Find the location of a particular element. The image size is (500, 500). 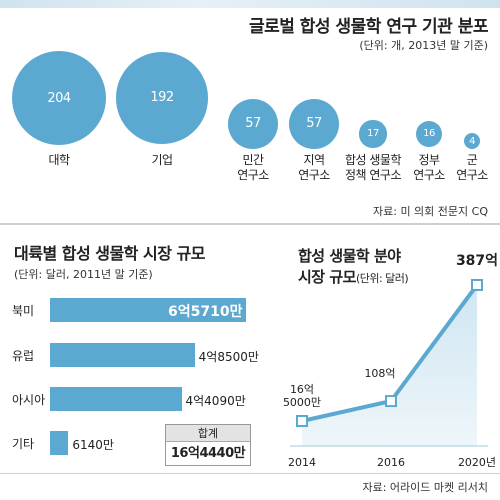

section-divider is located at coordinates (250, 224).